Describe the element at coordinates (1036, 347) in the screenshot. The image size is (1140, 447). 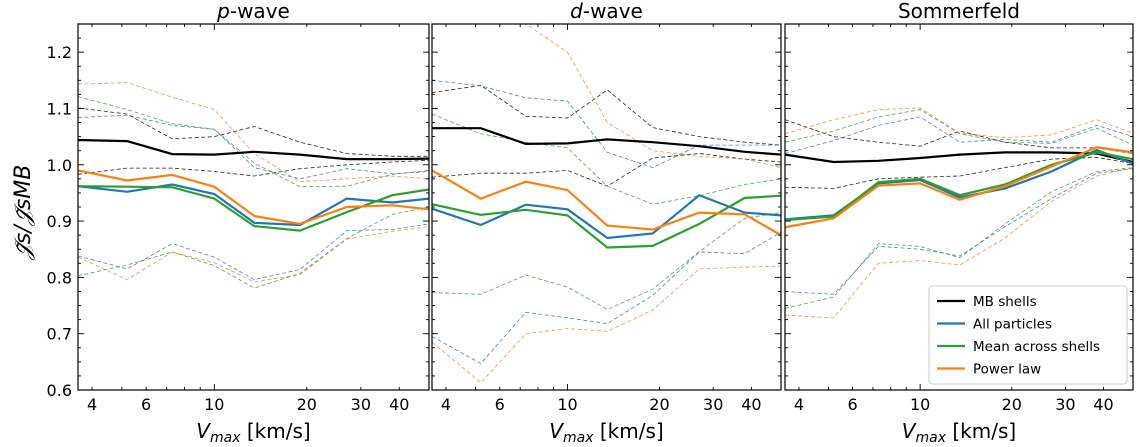
I see `legend-label: Mean across shells` at that location.